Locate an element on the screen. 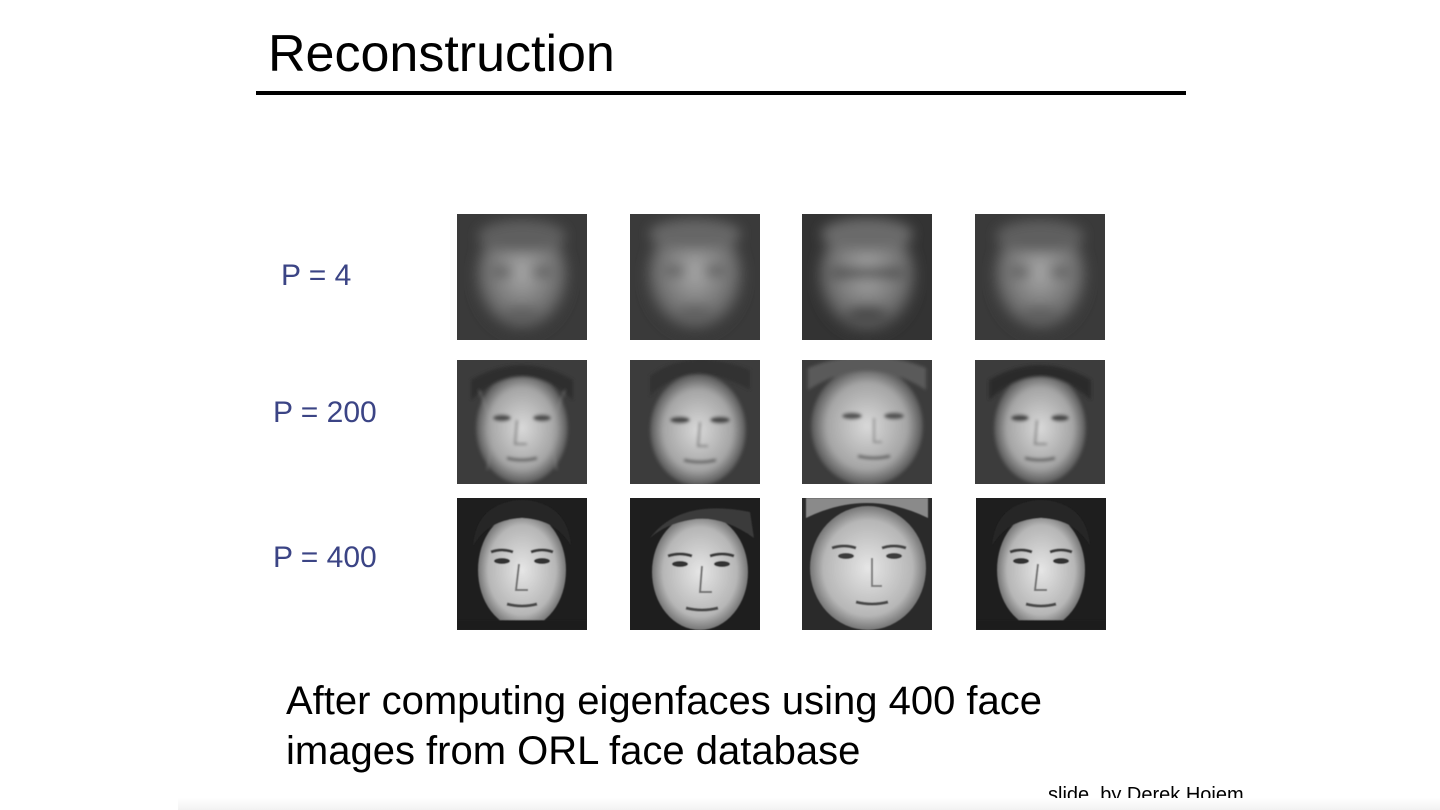  face-image-2-p400 is located at coordinates (695, 564).